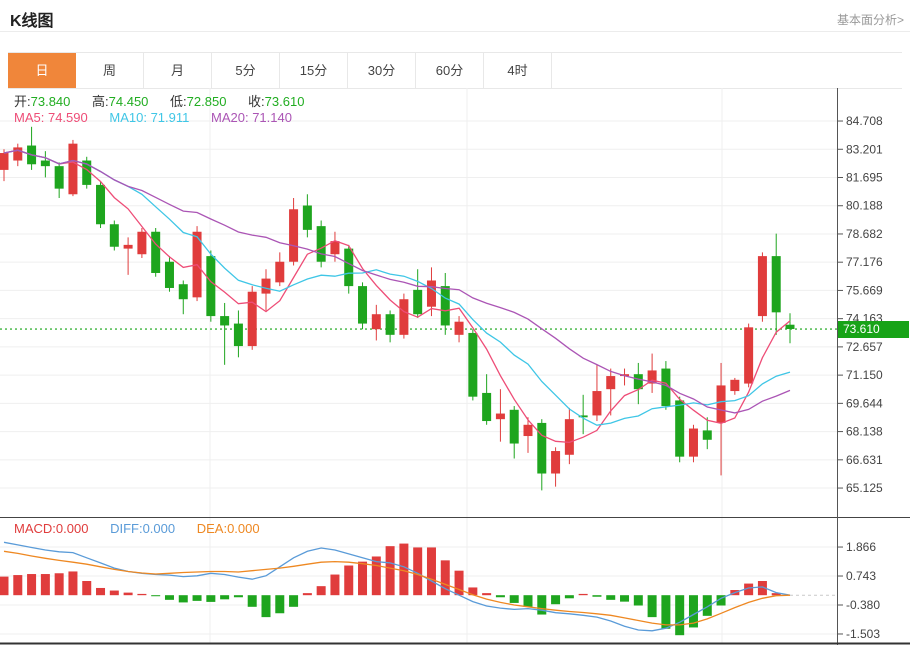  I want to click on macd-axis-label: 0.743, so click(861, 576).